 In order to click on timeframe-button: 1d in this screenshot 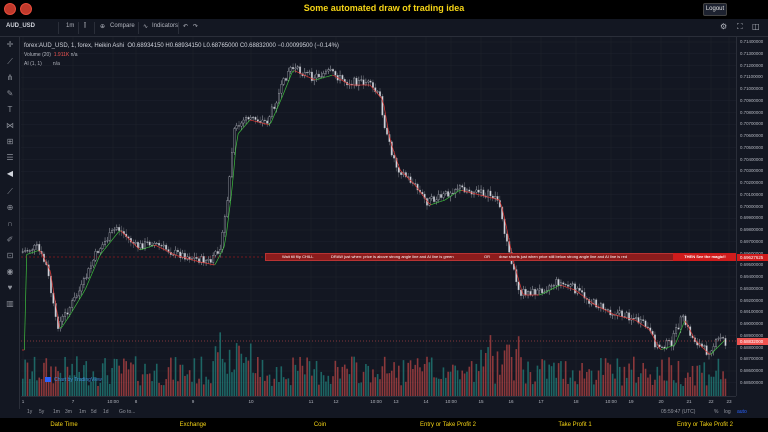, I will do `click(106, 412)`.